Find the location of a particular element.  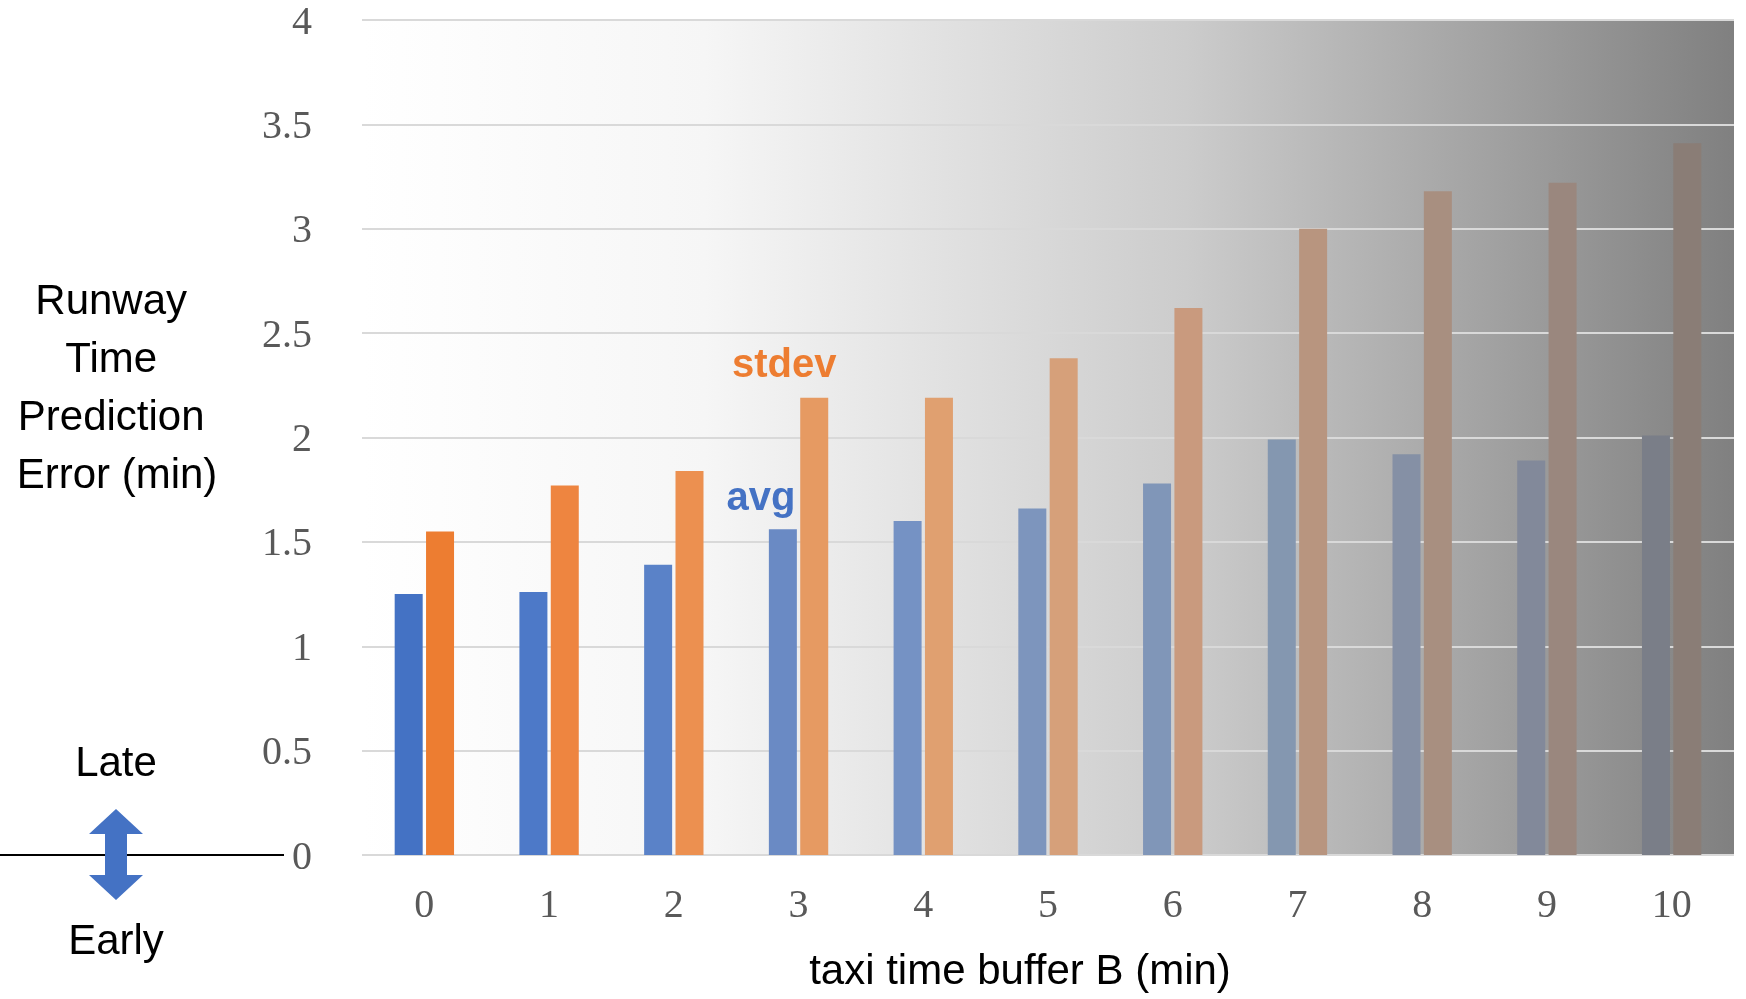

y-tick-label: 2 is located at coordinates (302, 437).